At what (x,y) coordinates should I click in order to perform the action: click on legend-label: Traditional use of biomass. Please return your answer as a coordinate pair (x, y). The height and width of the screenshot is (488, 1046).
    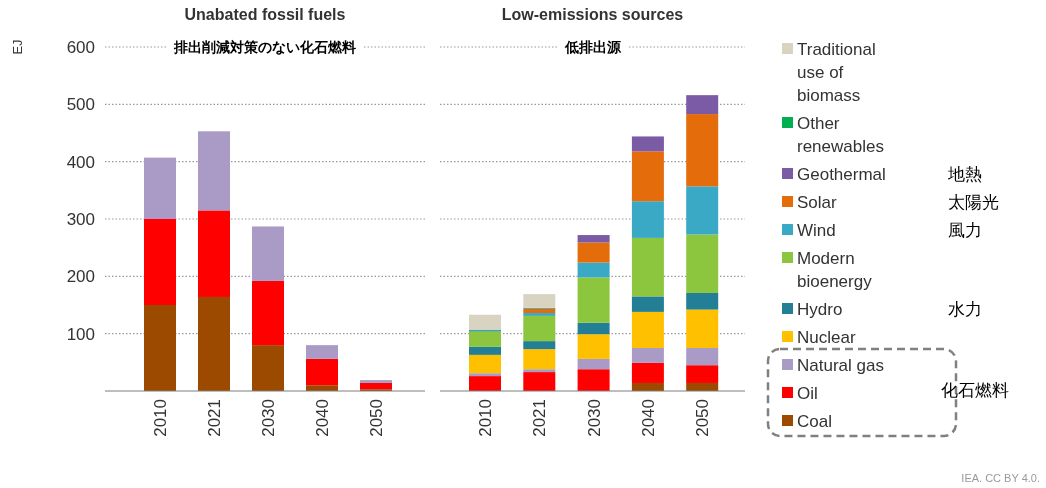
    Looking at the image, I should click on (836, 72).